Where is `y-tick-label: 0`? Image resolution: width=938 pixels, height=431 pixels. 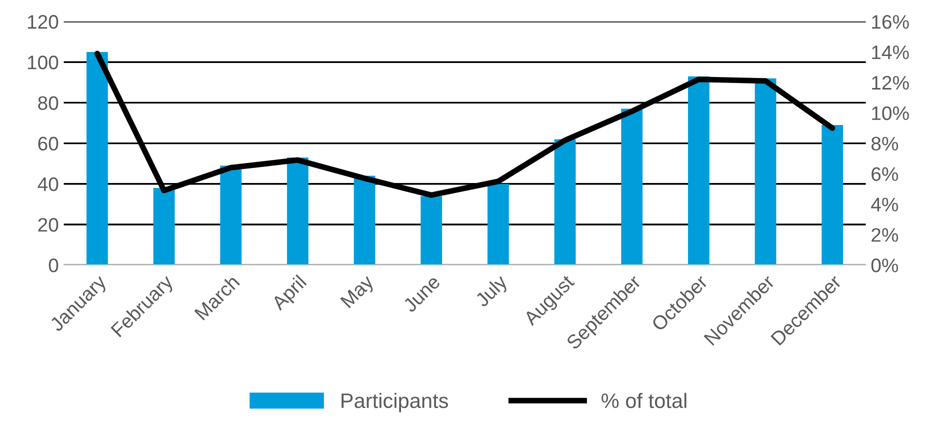
y-tick-label: 0 is located at coordinates (53, 265).